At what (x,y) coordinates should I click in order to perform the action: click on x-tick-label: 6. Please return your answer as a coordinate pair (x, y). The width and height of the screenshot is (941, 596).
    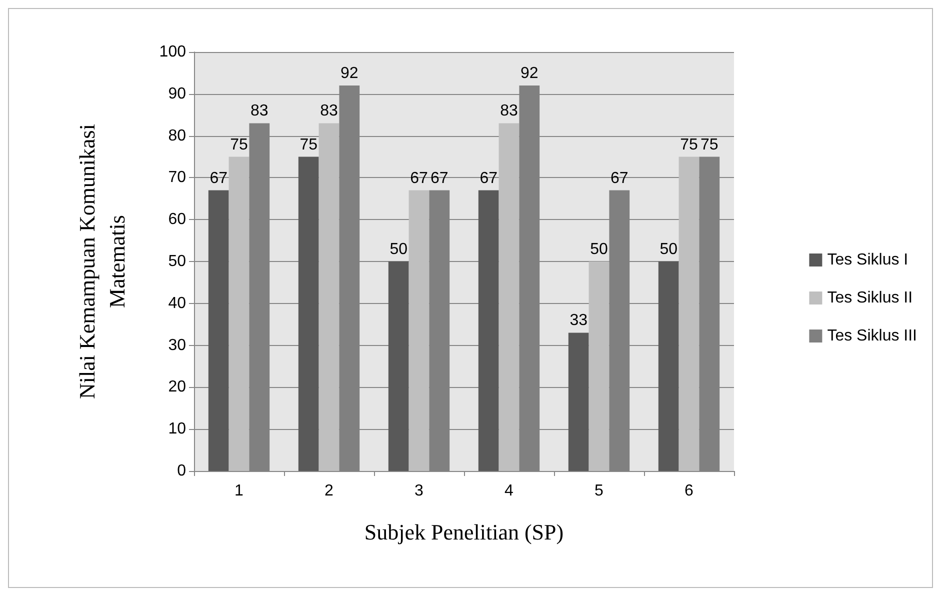
    Looking at the image, I should click on (689, 491).